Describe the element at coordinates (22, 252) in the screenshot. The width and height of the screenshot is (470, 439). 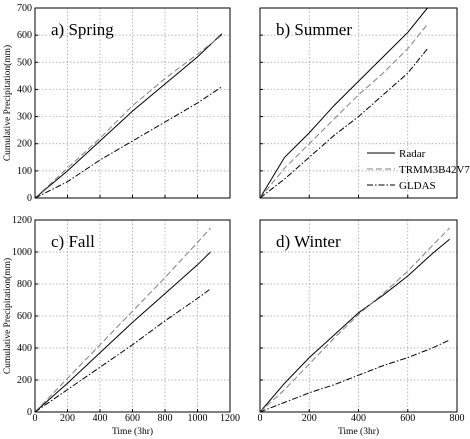
I see `y-tick-label: 1000` at that location.